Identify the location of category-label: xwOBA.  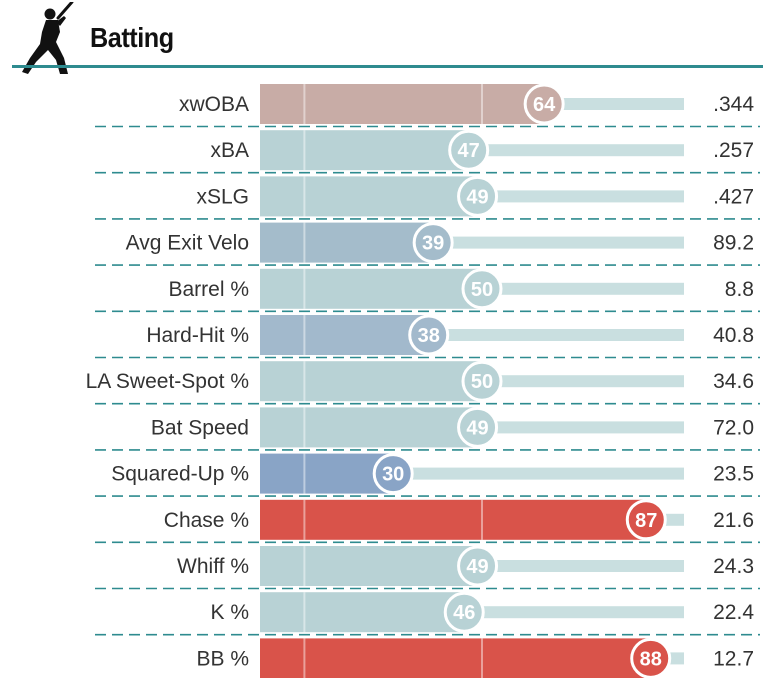
(214, 104).